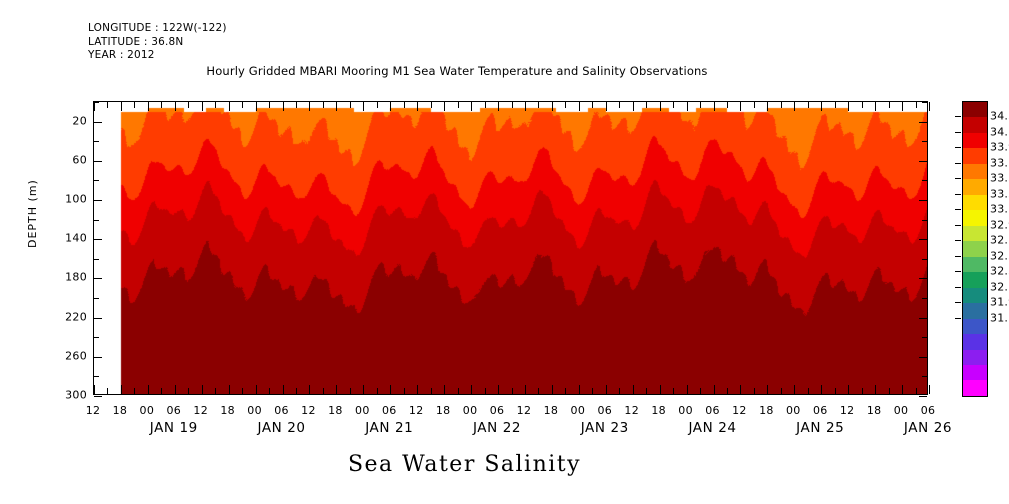 The height and width of the screenshot is (504, 1009). What do you see at coordinates (79, 160) in the screenshot?
I see `y-tick-label: 60` at bounding box center [79, 160].